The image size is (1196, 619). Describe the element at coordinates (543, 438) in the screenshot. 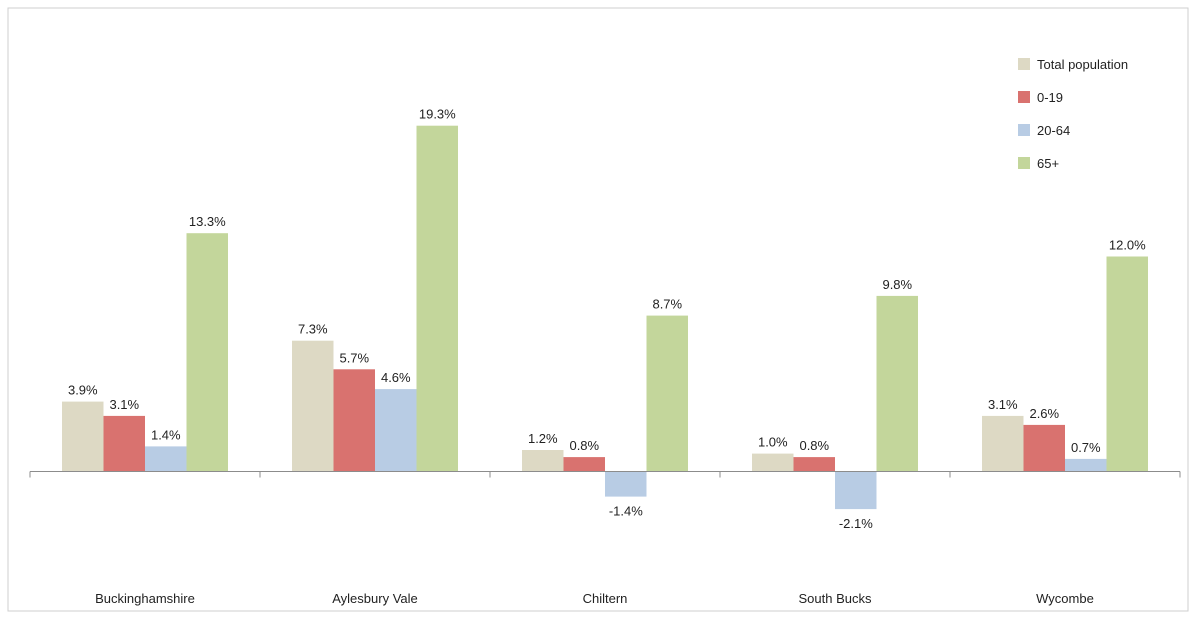

I see `data-label-chiltern-total-population: 1.2%` at that location.